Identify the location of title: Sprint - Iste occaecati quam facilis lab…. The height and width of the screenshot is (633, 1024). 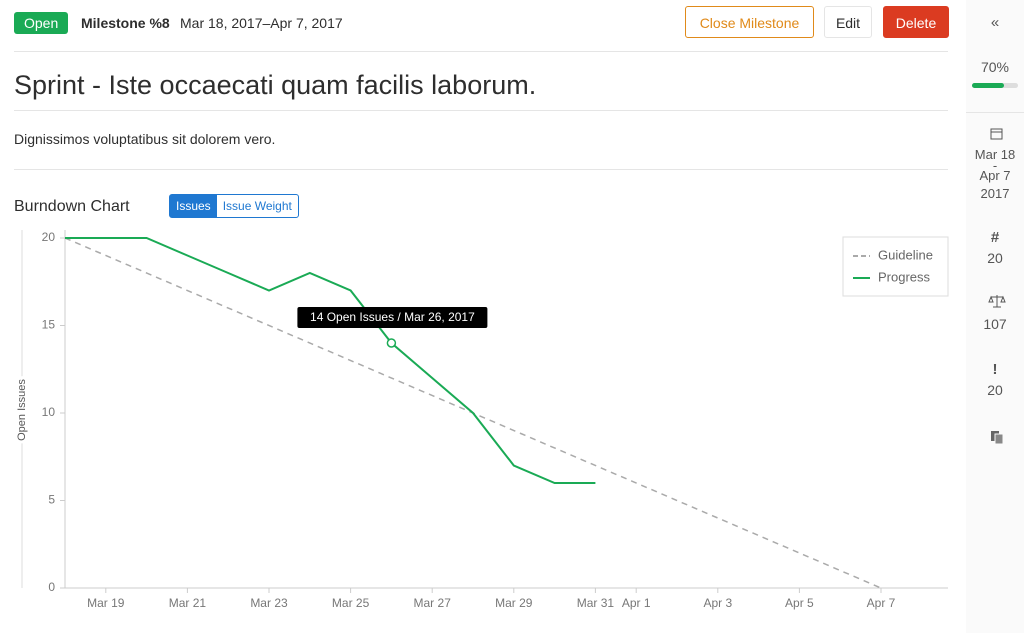
(275, 85).